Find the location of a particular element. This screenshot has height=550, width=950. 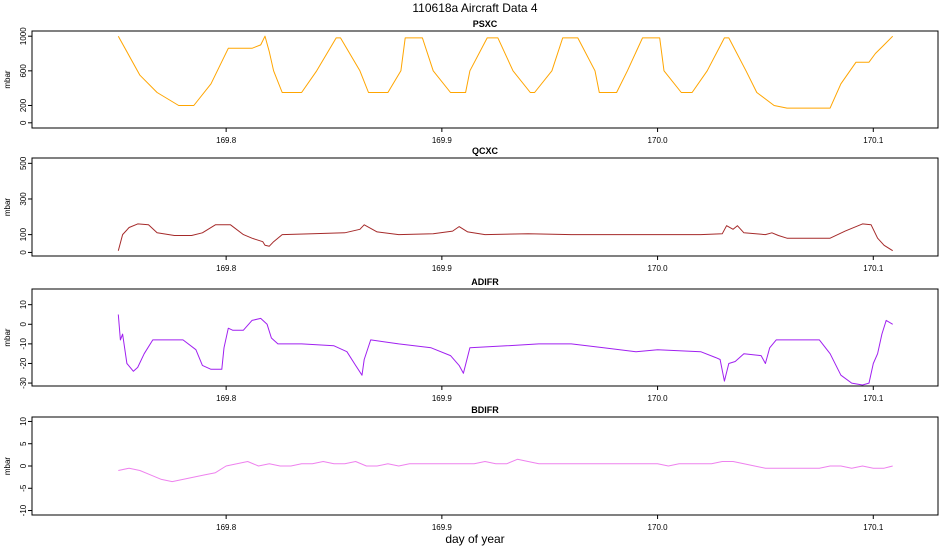

psxc-series-line is located at coordinates (505, 72).